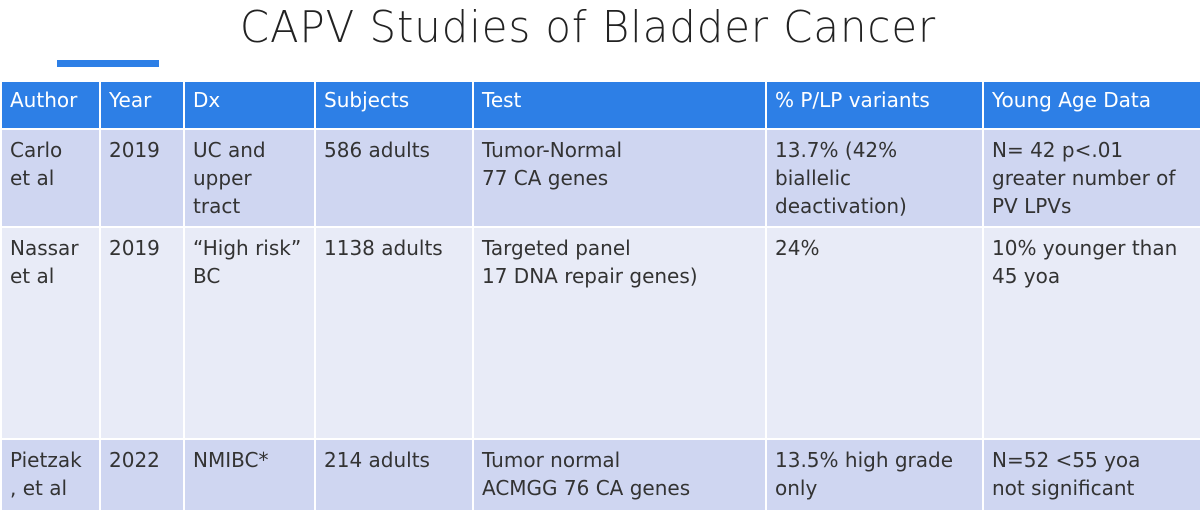  What do you see at coordinates (619, 475) in the screenshot?
I see `table-cell: Tumor normal ACMGG 76 CA genes` at bounding box center [619, 475].